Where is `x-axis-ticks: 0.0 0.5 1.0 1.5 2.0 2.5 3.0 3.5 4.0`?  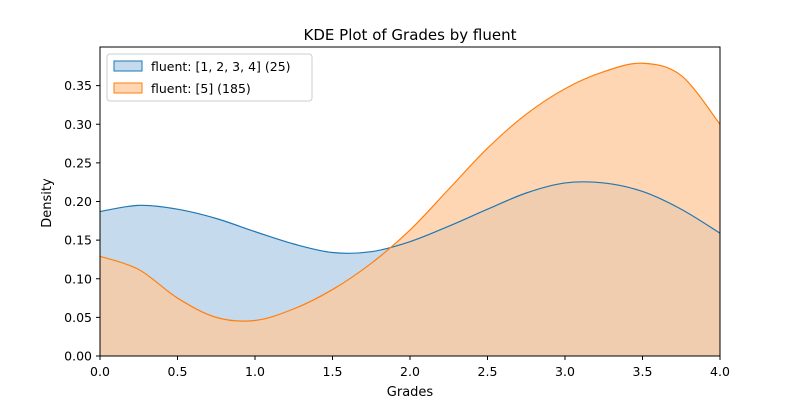
x-axis-ticks: 0.0 0.5 1.0 1.5 2.0 2.5 3.0 3.5 4.0 is located at coordinates (410, 367).